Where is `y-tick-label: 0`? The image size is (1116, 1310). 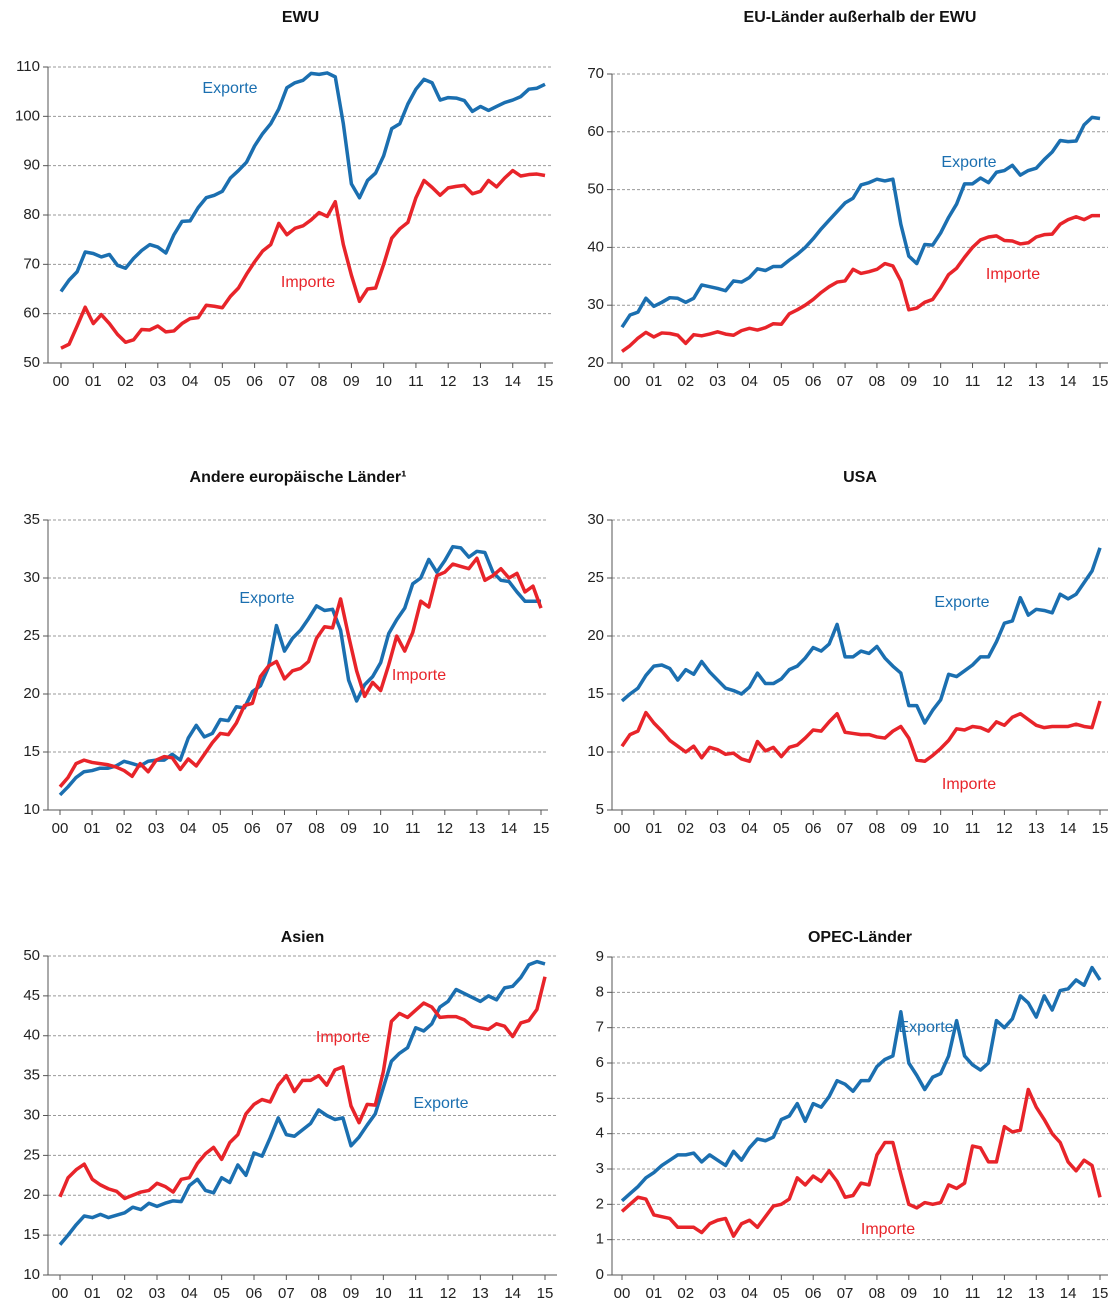
y-tick-label: 0 is located at coordinates (600, 1274).